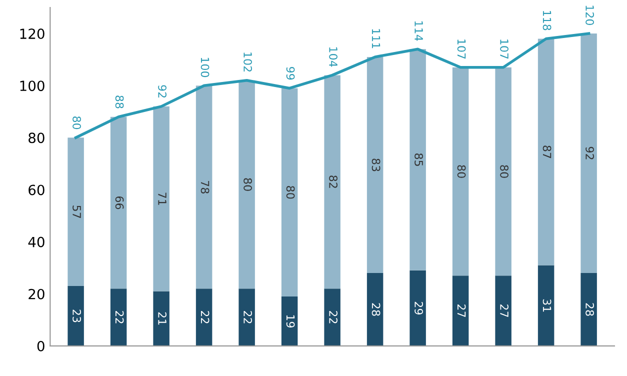 This screenshot has width=627, height=376. I want to click on y-tick-label: 100, so click(32, 86).